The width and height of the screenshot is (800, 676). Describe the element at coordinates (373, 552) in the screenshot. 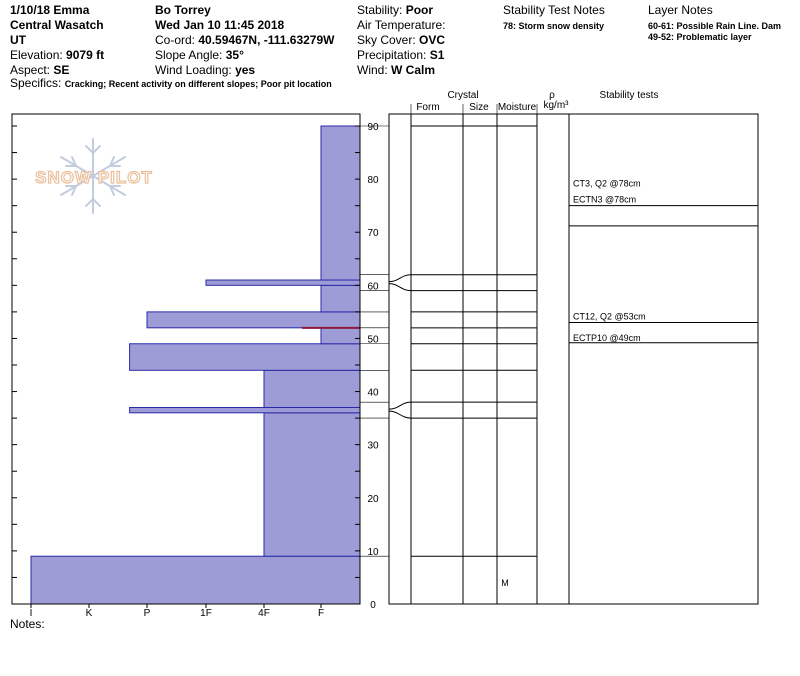

I see `y-tick-label: 10` at that location.